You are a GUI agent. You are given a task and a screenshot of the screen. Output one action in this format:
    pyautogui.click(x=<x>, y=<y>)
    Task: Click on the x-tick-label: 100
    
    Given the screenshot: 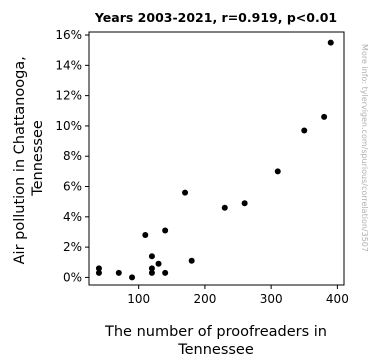 What is the action you would take?
    pyautogui.click(x=138, y=299)
    